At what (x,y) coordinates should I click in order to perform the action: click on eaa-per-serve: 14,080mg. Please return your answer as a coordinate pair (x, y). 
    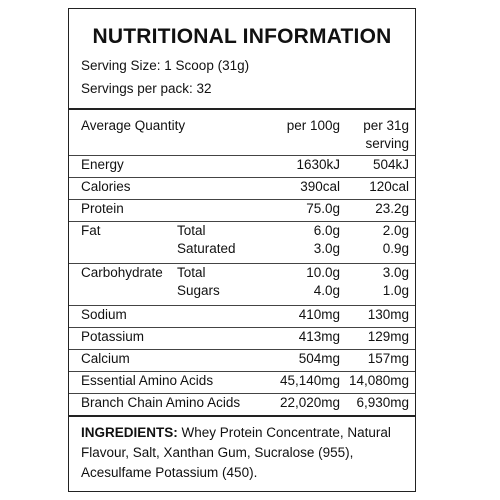
    Looking at the image, I should click on (378, 380).